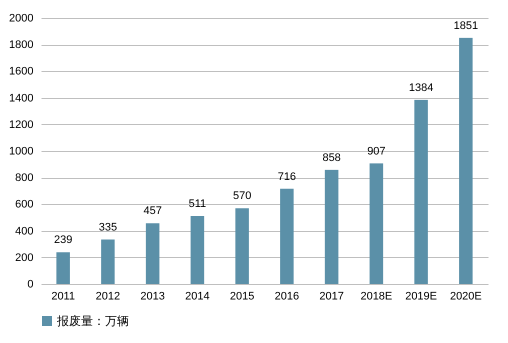 The image size is (508, 343). What do you see at coordinates (30, 284) in the screenshot?
I see `y-tick-label: 0` at bounding box center [30, 284].